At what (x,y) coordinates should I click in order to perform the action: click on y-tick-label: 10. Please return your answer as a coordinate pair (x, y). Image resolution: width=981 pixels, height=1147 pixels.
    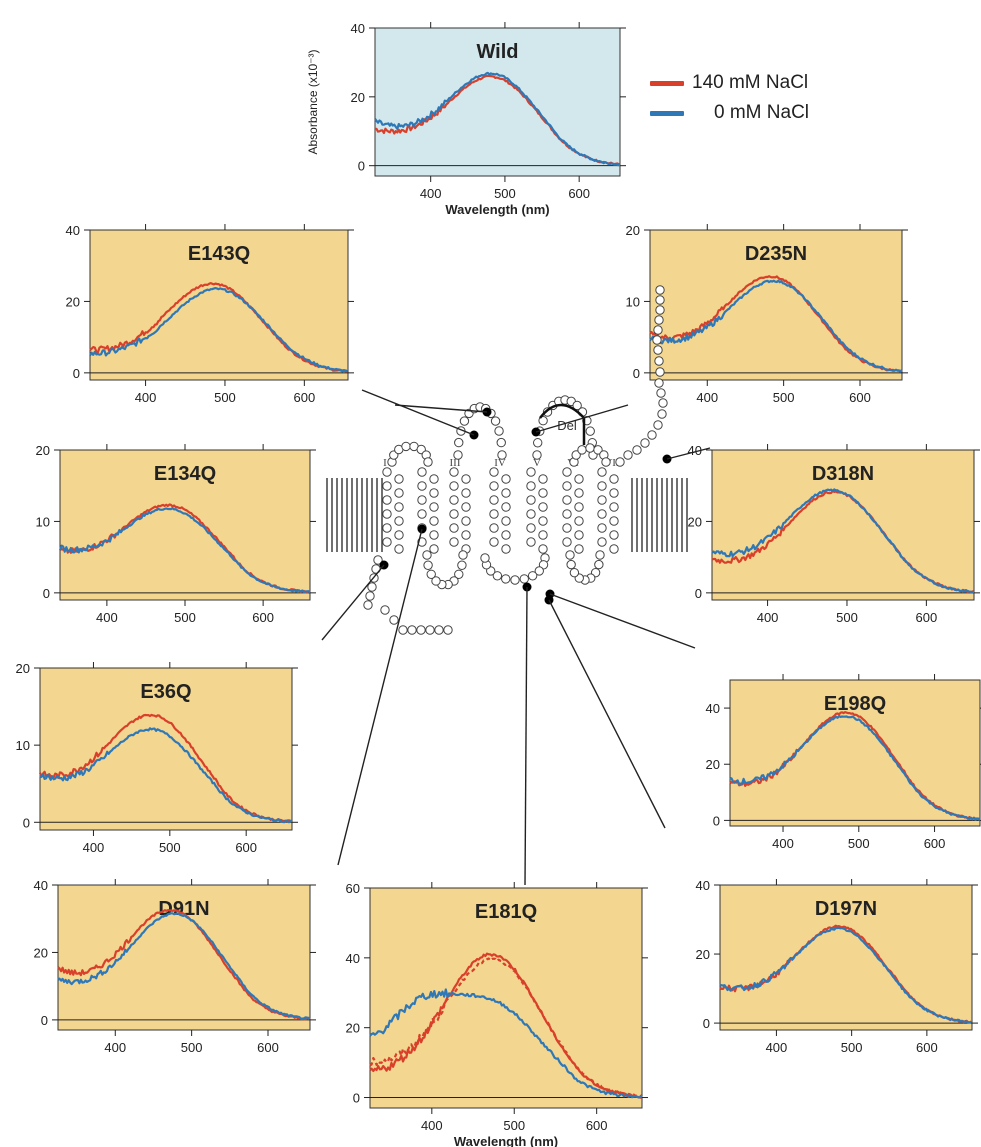
    Looking at the image, I should click on (633, 301).